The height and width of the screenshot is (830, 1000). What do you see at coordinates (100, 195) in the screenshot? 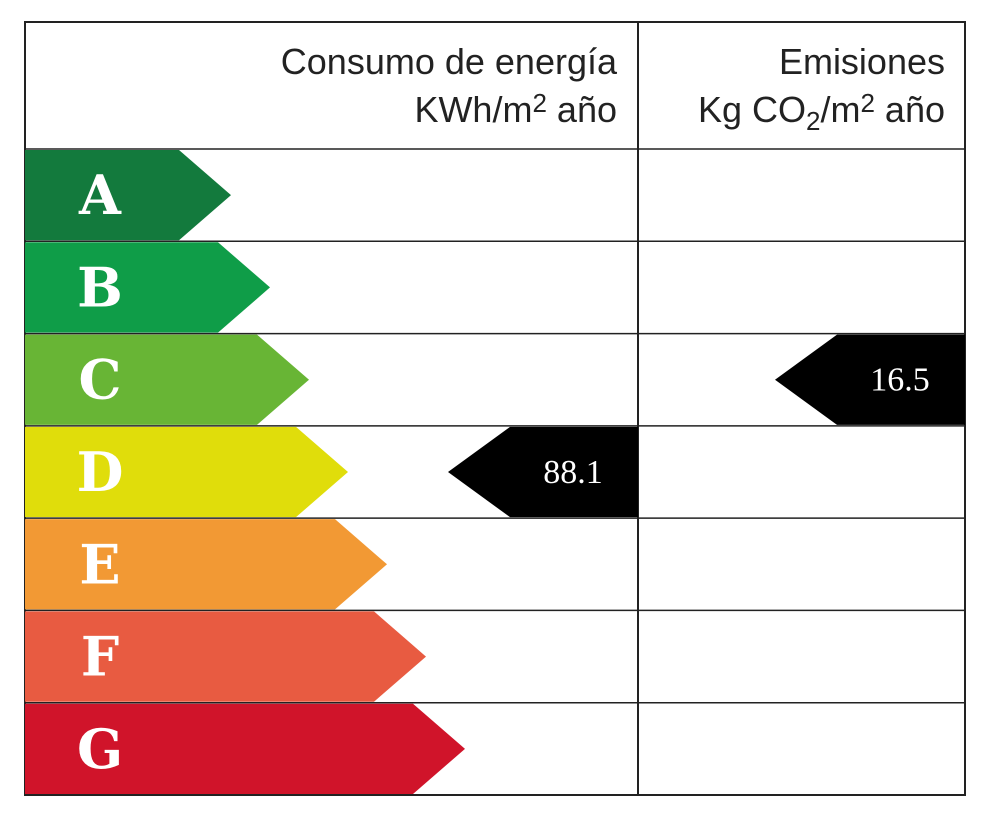
I see `class-letter: A` at bounding box center [100, 195].